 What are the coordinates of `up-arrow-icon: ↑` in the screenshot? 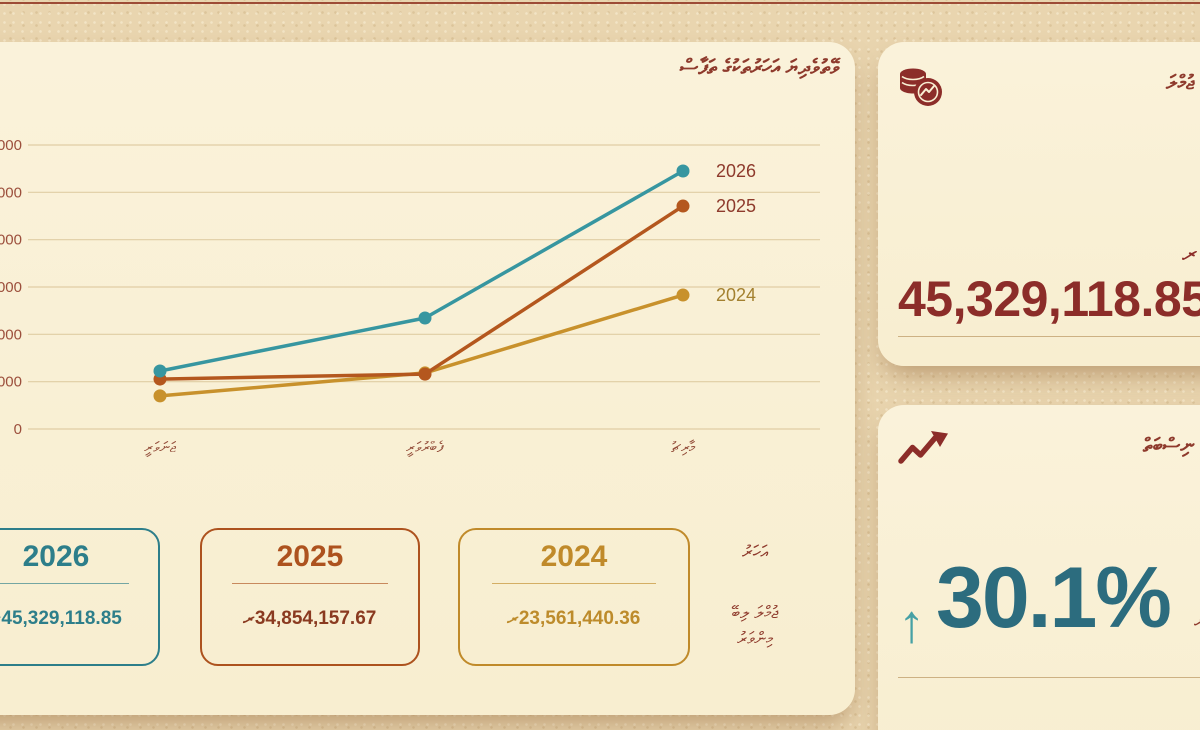 It's located at (911, 624).